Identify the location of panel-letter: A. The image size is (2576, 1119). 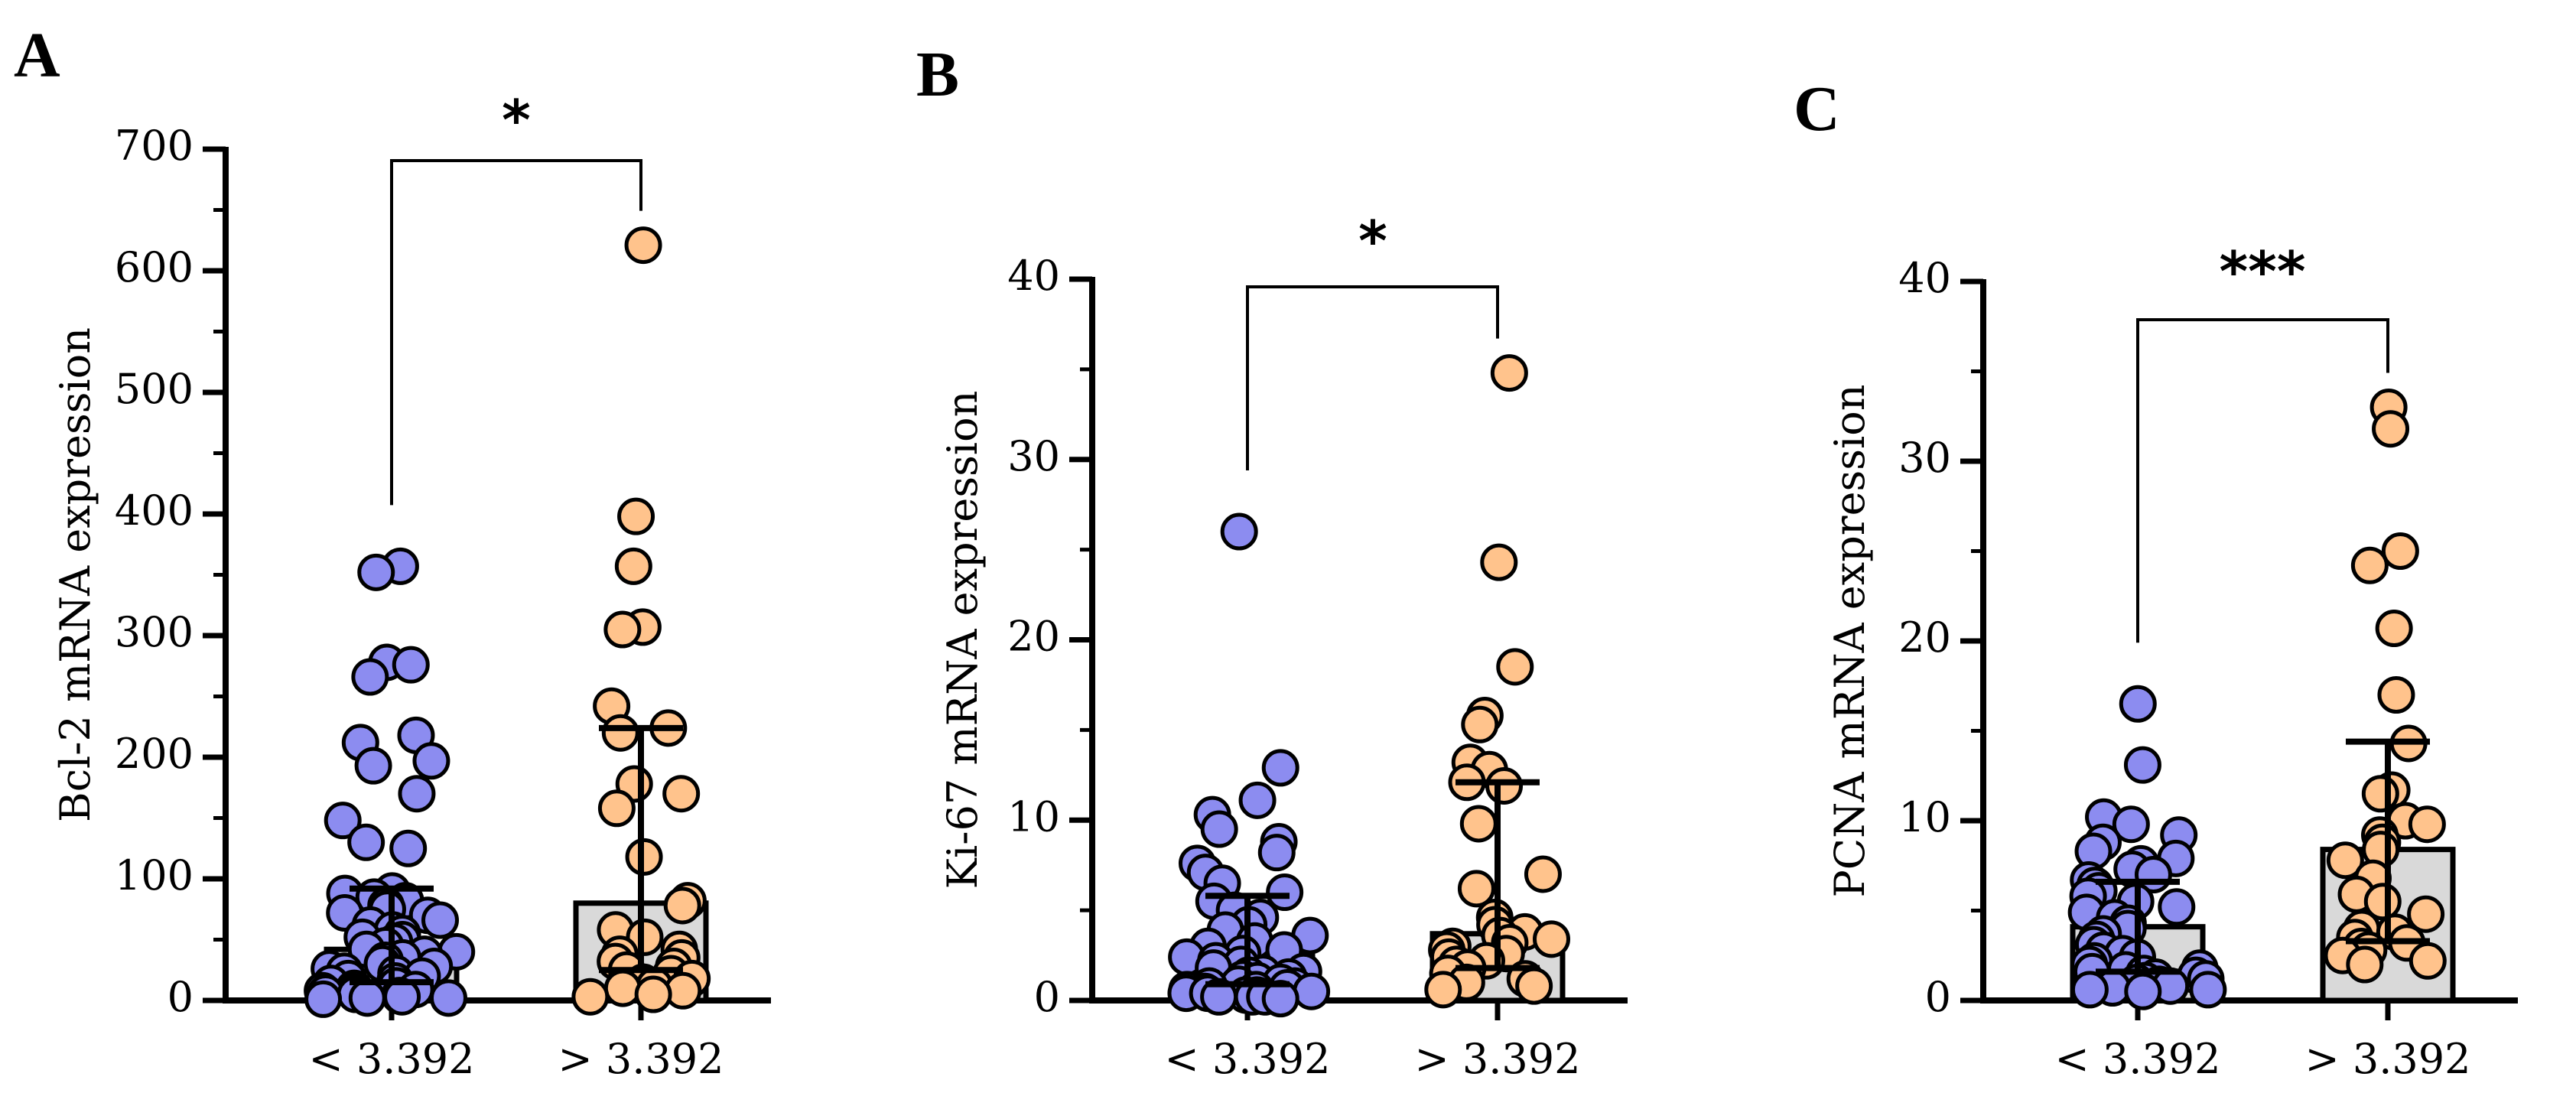
(37, 55).